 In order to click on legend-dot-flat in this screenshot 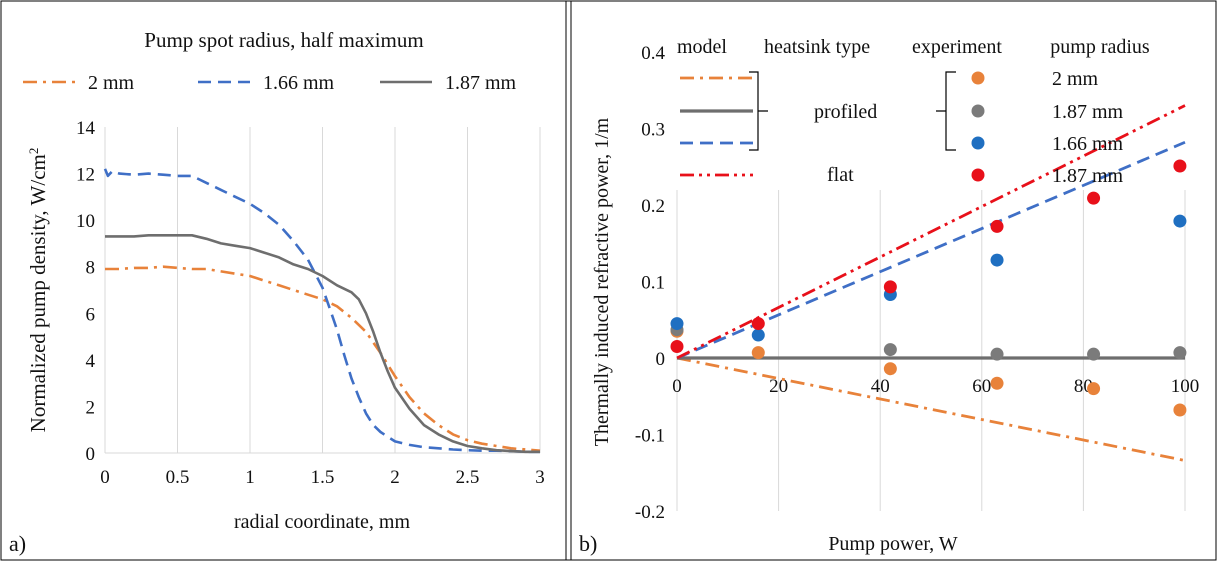, I will do `click(978, 175)`.